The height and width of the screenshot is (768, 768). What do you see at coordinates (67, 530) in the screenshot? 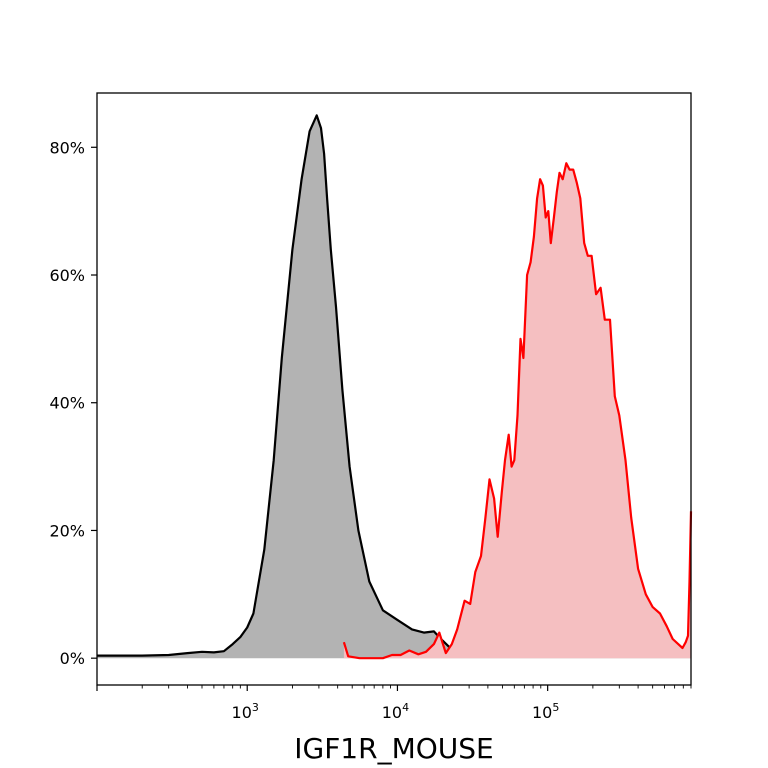
I see `y-tick-label: 20%` at bounding box center [67, 530].